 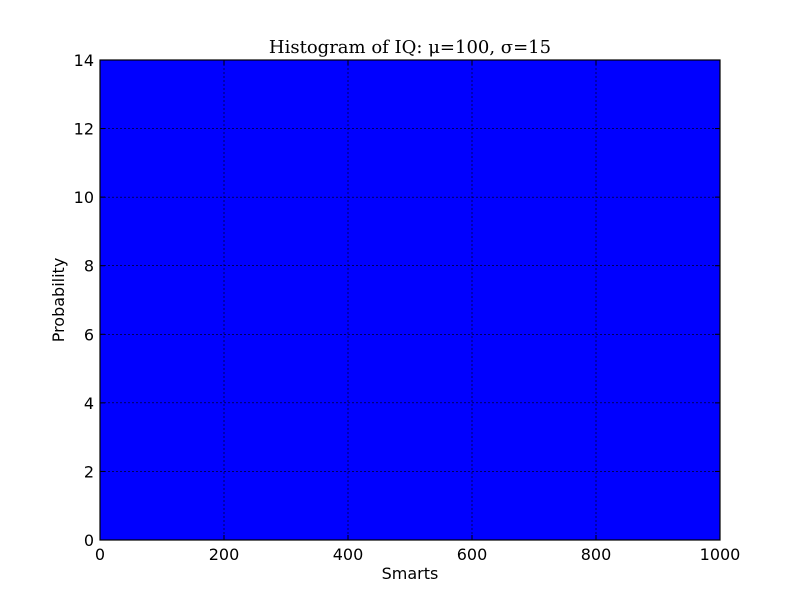 I want to click on y-tick-label: 12, so click(x=84, y=129).